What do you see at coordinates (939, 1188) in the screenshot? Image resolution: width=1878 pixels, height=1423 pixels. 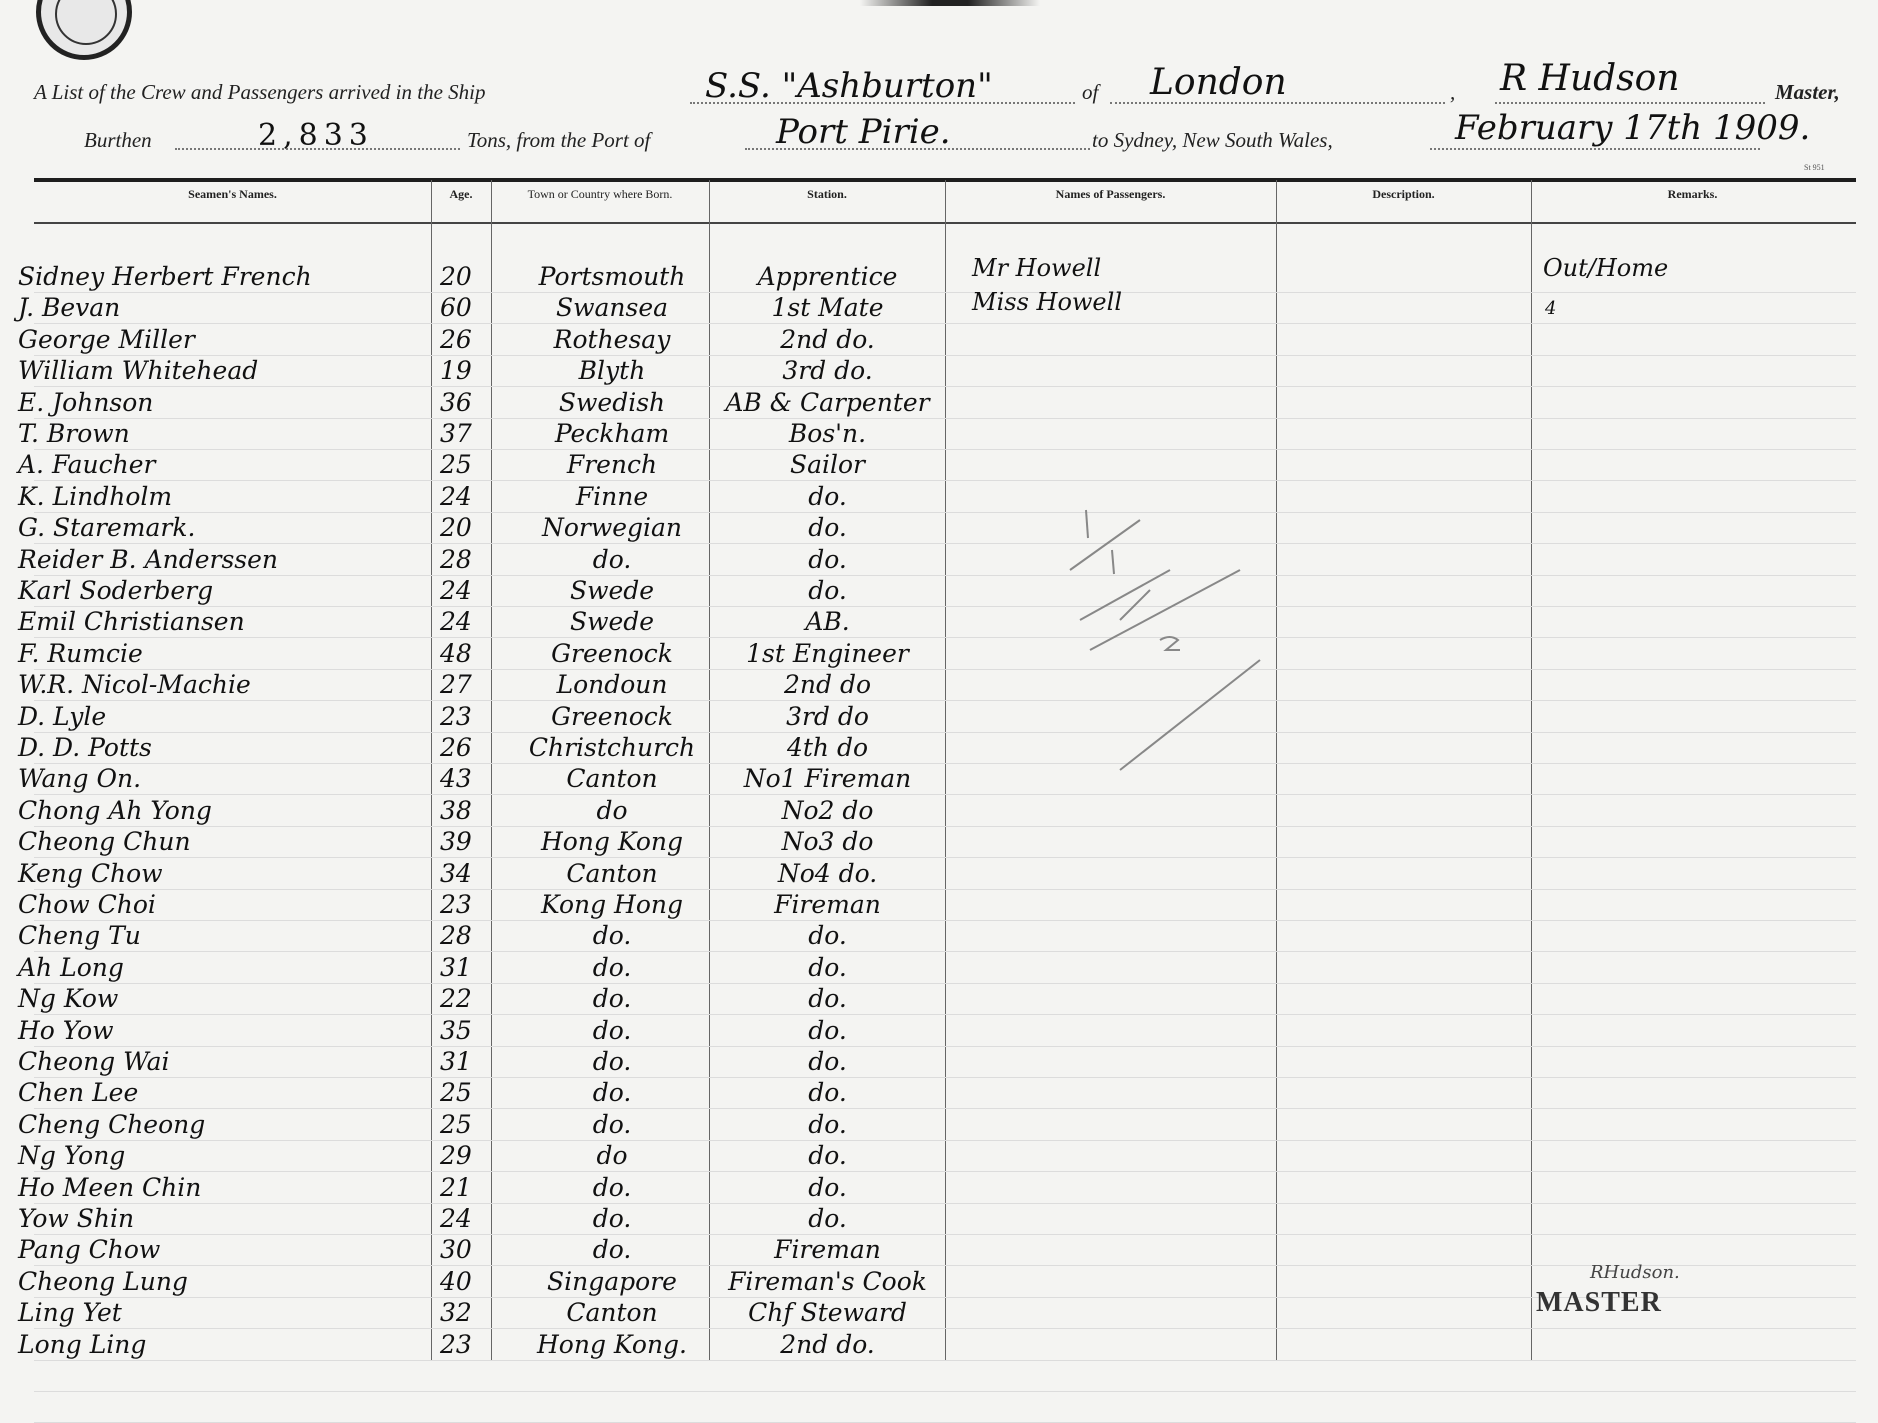 I see `table-row: Ho Meen Chin 21 do. do.` at bounding box center [939, 1188].